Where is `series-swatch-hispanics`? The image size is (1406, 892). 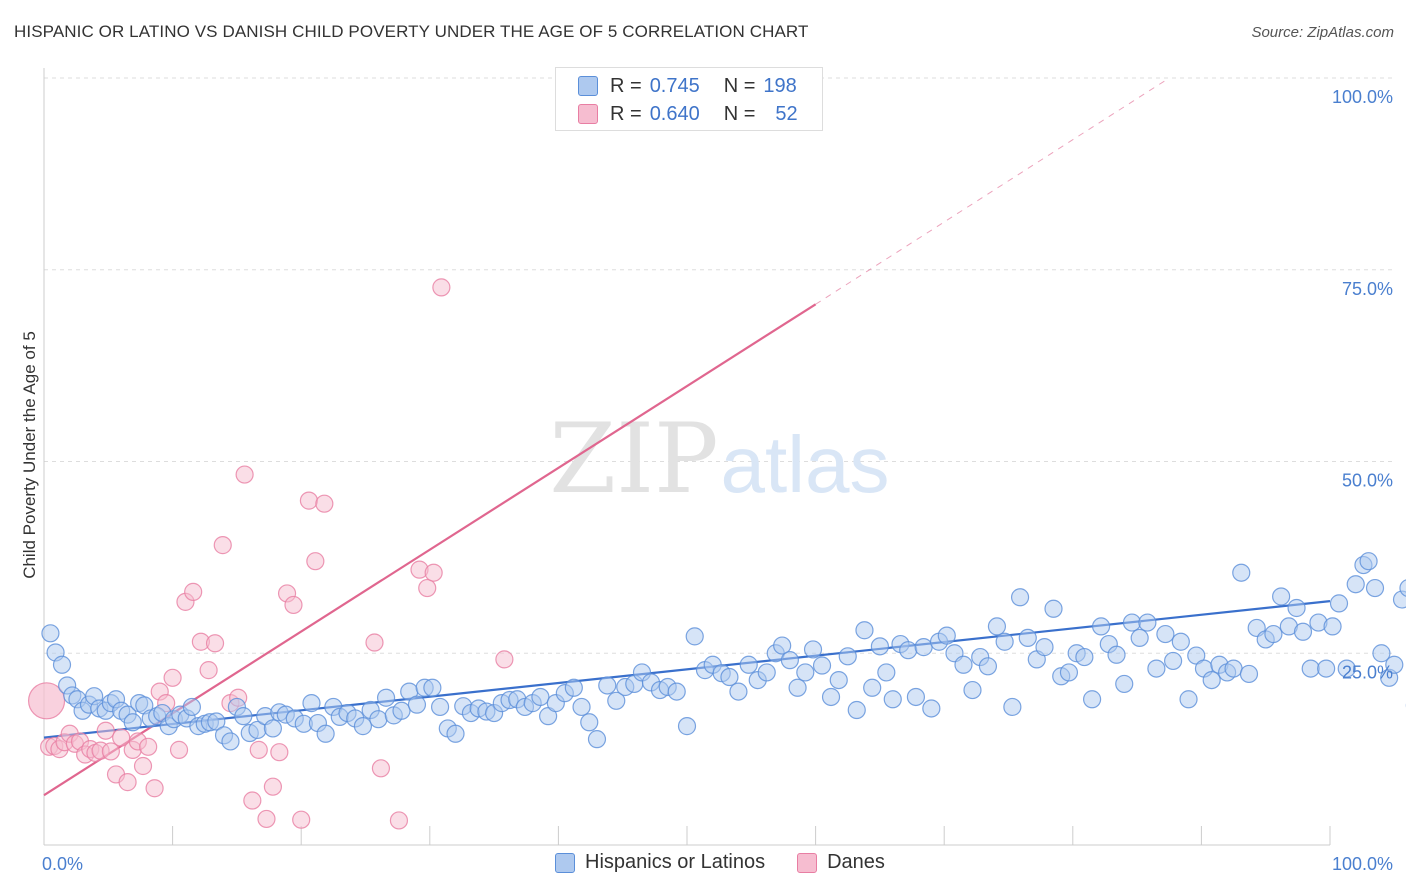
series-swatch-hispanics is located at coordinates (565, 862).